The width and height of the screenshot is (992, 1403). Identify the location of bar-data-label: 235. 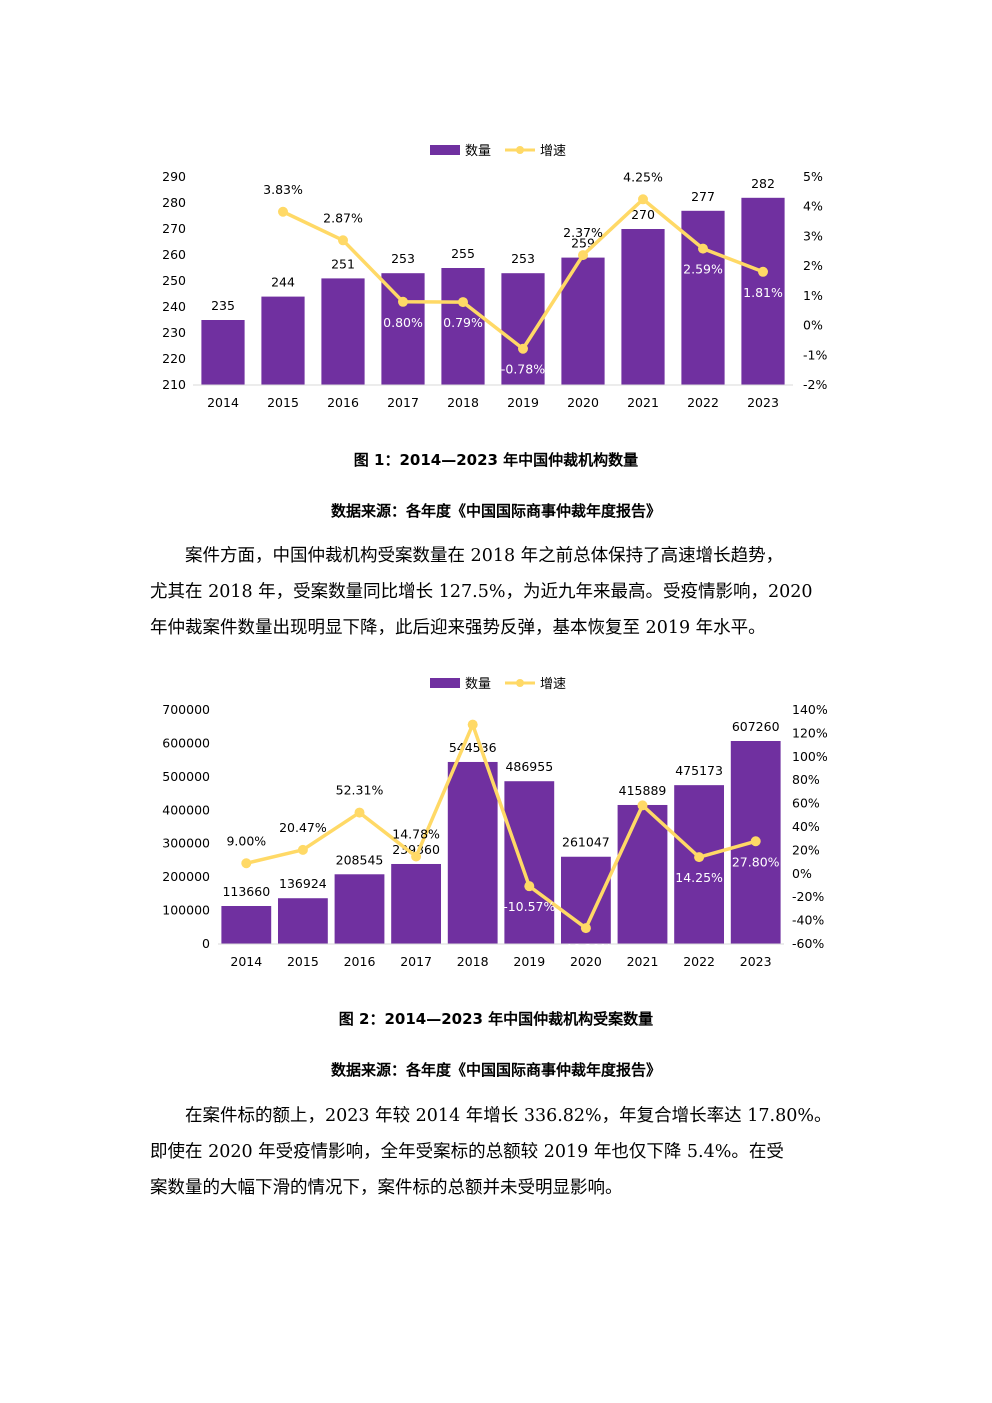
(223, 305).